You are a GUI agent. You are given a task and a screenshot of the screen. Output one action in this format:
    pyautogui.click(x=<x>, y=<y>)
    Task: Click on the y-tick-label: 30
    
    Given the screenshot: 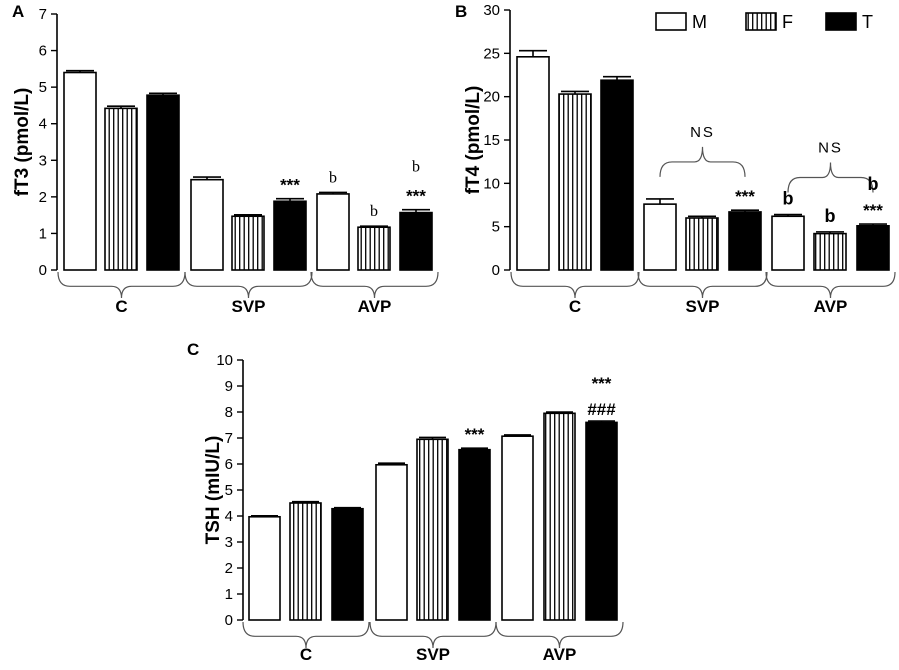 What is the action you would take?
    pyautogui.click(x=491, y=10)
    